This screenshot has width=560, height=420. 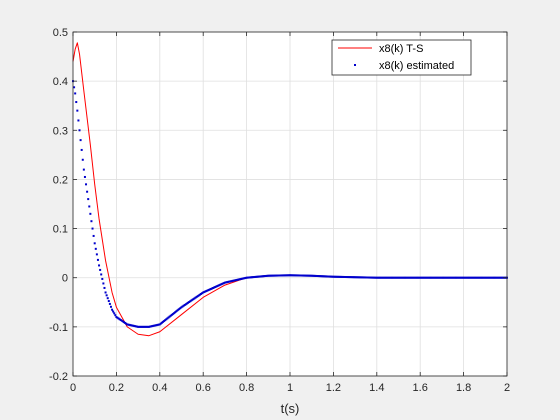 What do you see at coordinates (116, 388) in the screenshot?
I see `x-tick-label: 0.2` at bounding box center [116, 388].